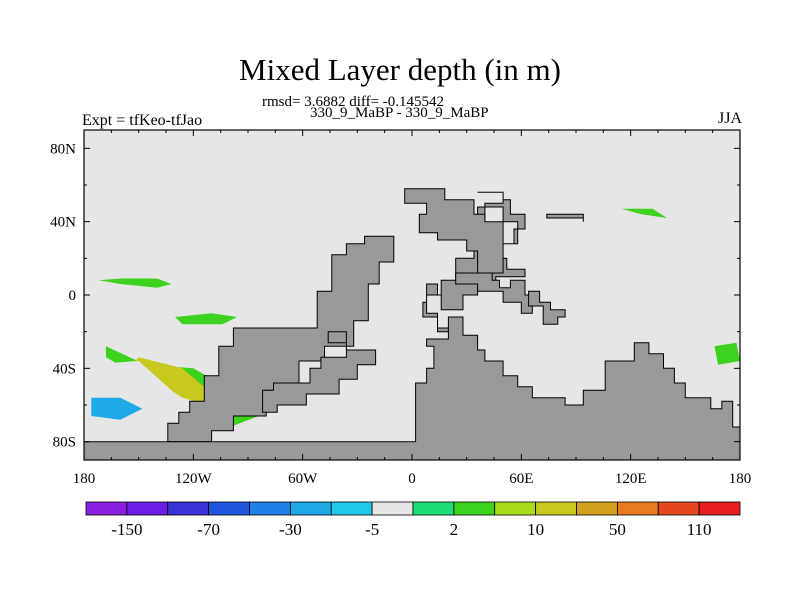  I want to click on x-tick-label: 120W, so click(194, 479).